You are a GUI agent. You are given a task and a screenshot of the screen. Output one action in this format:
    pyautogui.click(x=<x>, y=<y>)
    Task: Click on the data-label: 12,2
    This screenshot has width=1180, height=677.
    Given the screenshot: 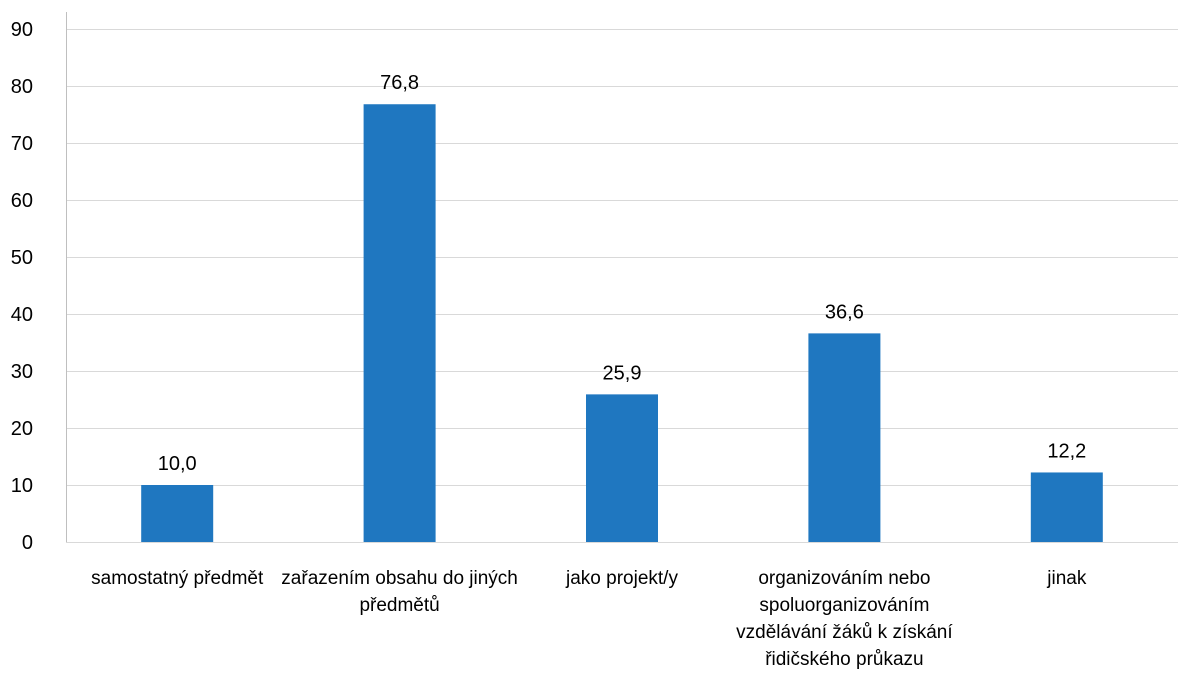 What is the action you would take?
    pyautogui.click(x=1066, y=451)
    